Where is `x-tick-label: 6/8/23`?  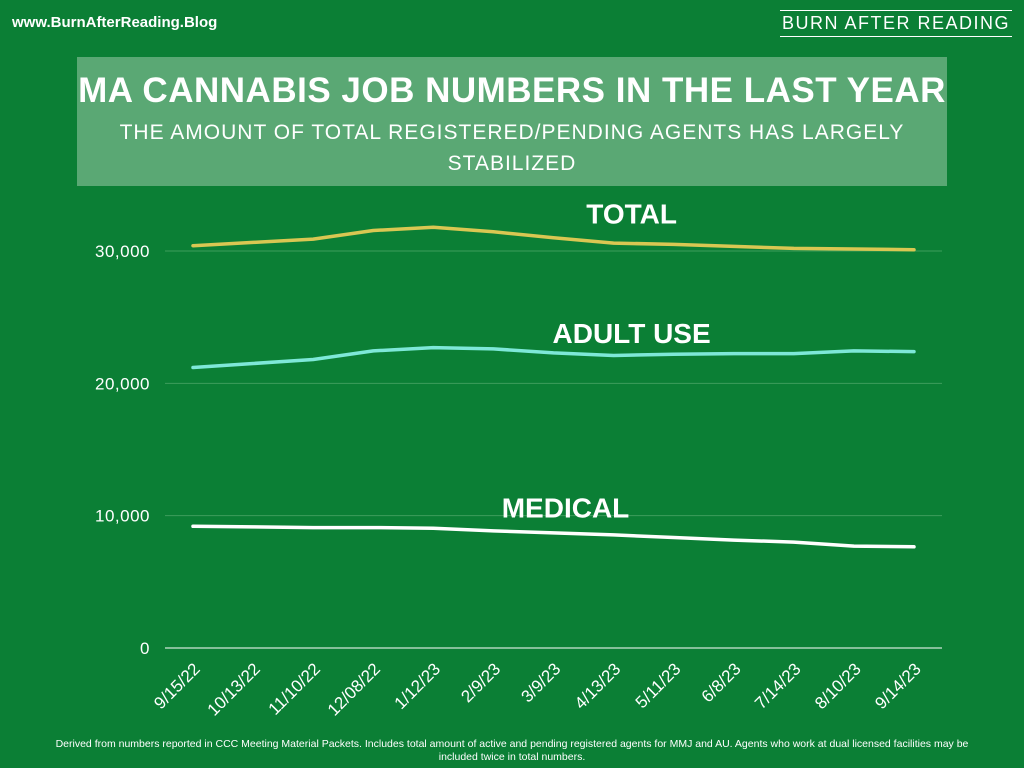
x-tick-label: 6/8/23 is located at coordinates (721, 682).